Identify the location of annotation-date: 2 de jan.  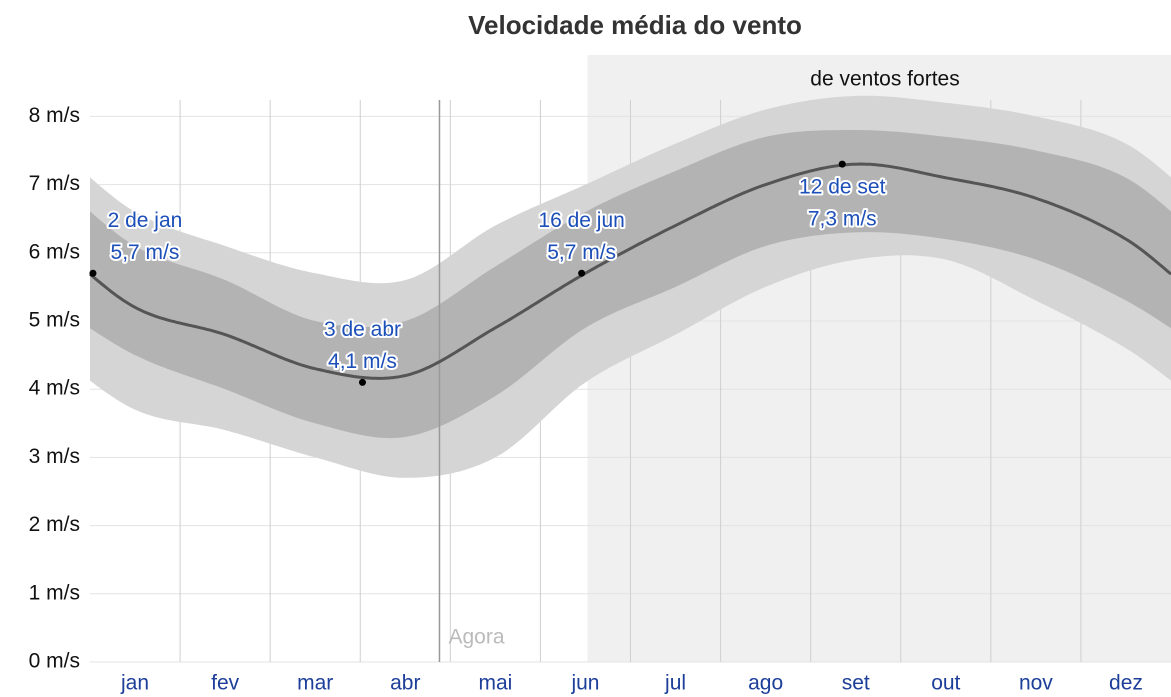
(145, 220).